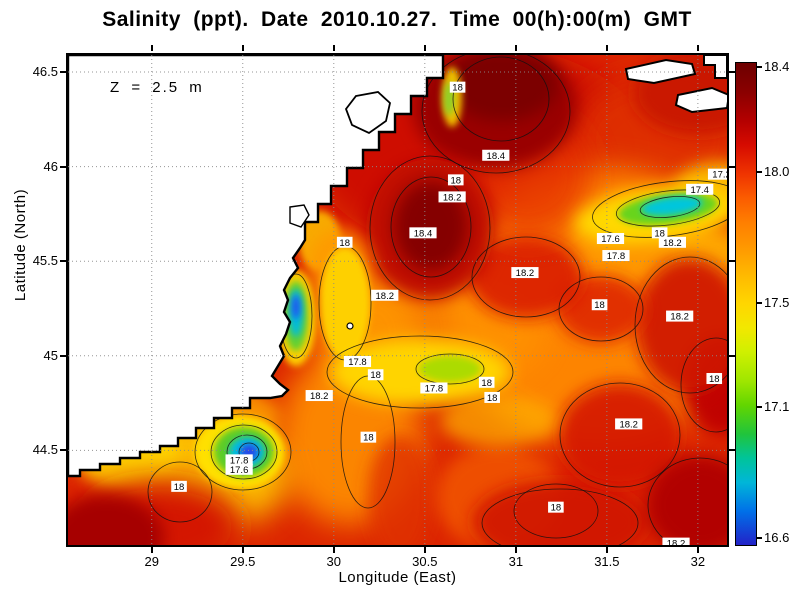 The height and width of the screenshot is (600, 800). I want to click on lagoon-outline, so click(299, 216).